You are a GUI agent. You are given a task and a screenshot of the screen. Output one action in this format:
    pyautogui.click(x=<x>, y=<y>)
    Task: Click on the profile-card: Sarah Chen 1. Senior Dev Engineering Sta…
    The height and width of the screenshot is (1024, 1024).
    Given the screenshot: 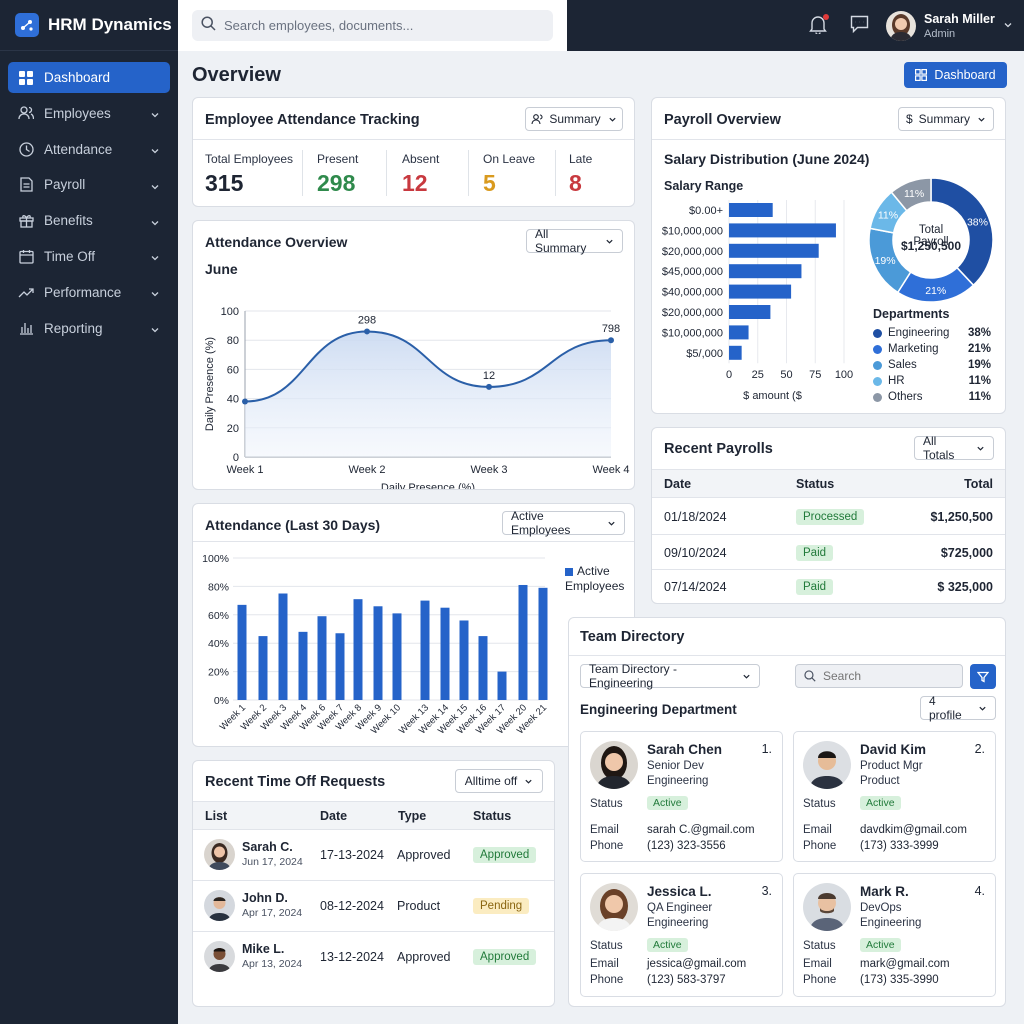 What is the action you would take?
    pyautogui.click(x=681, y=796)
    